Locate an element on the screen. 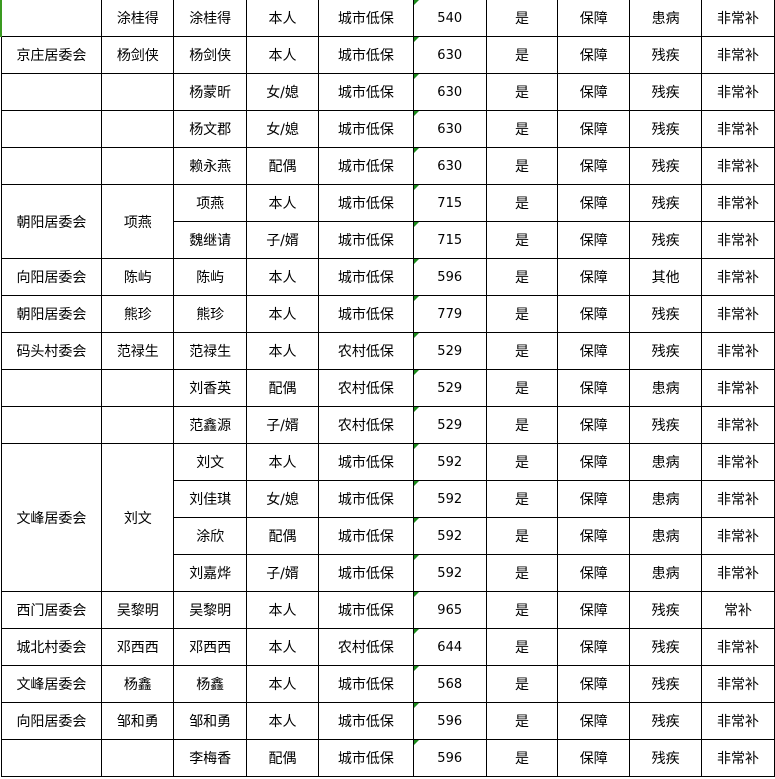 The width and height of the screenshot is (775, 779). cell-member: 刘香英 is located at coordinates (210, 388).